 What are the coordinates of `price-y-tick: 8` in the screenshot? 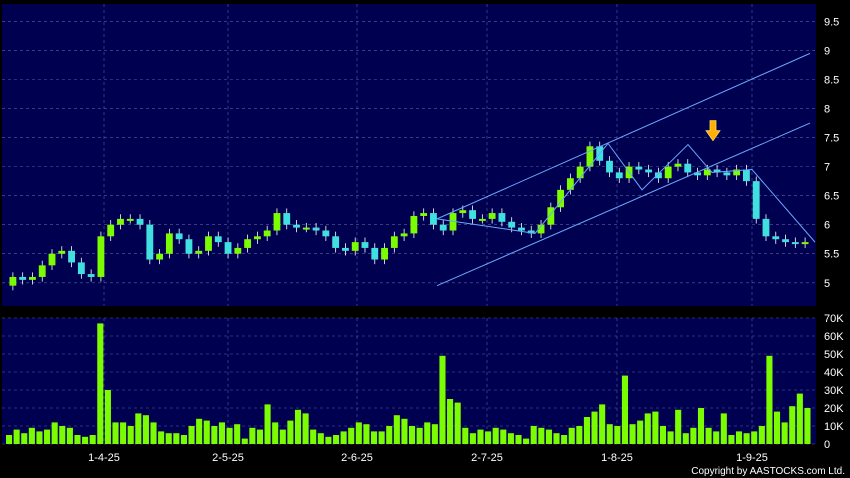 It's located at (827, 110).